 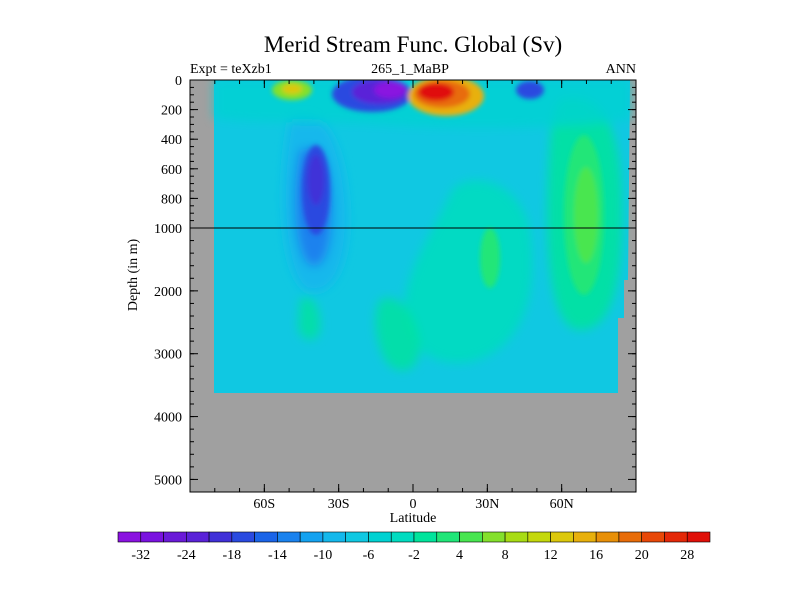 I want to click on y-tick-label: 200, so click(x=171, y=111).